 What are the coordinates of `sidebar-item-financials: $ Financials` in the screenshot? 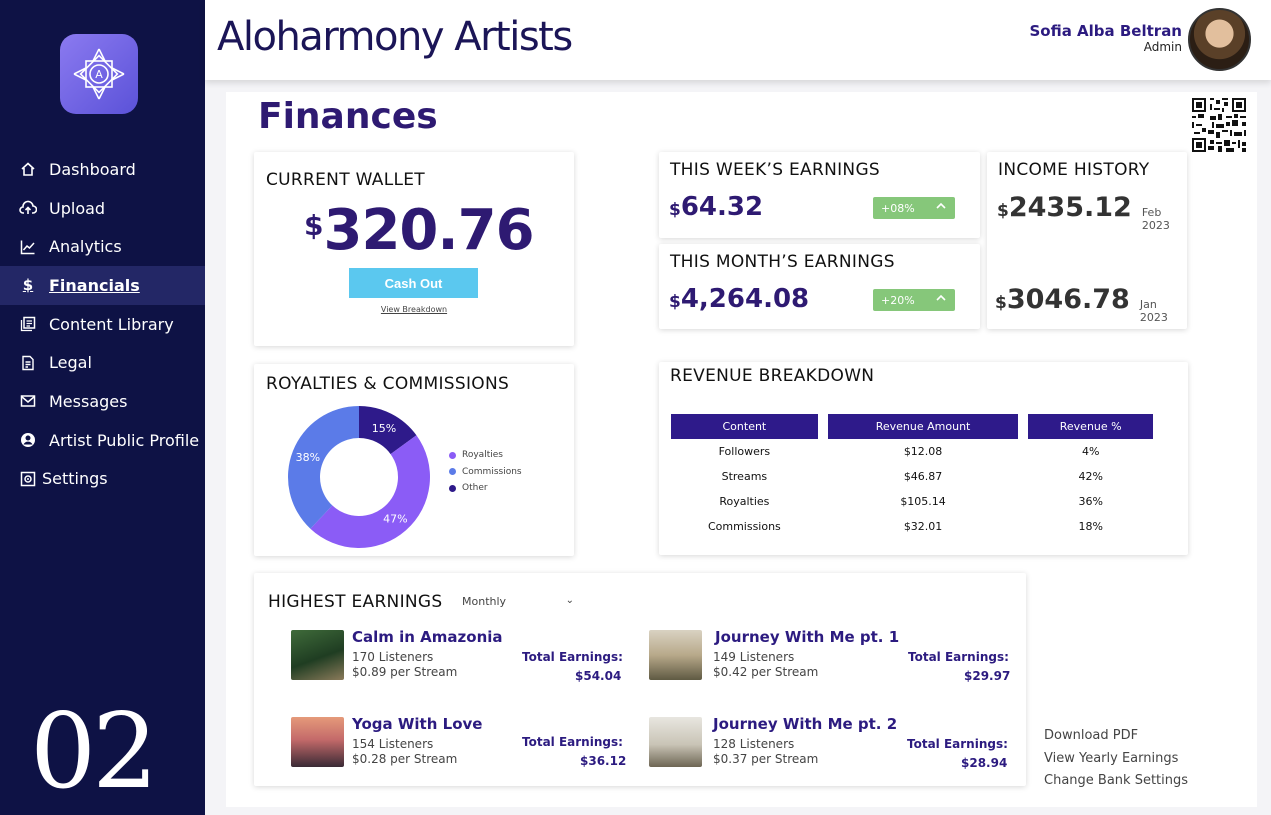 It's located at (102, 285).